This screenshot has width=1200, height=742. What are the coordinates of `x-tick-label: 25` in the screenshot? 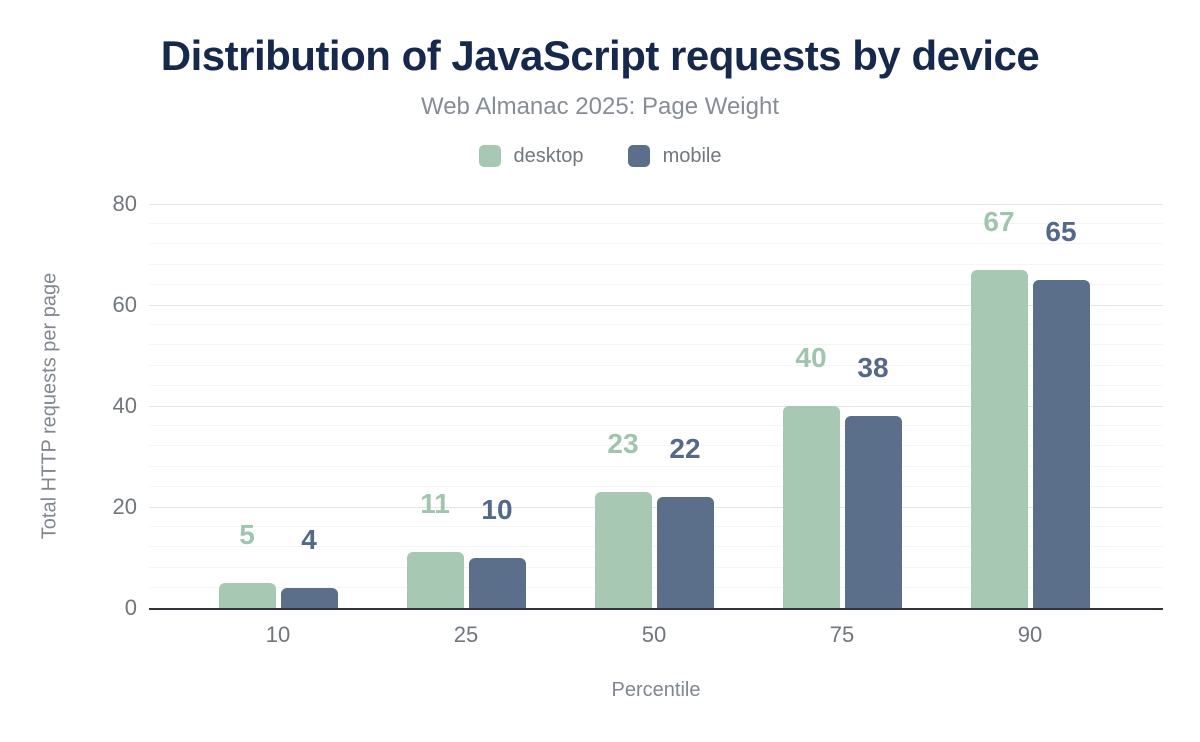 It's located at (466, 634).